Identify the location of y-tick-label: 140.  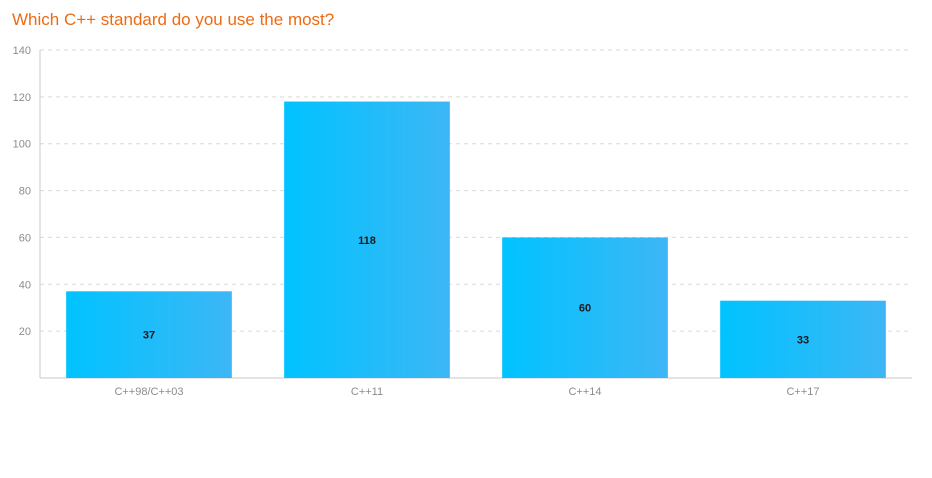
(22, 51).